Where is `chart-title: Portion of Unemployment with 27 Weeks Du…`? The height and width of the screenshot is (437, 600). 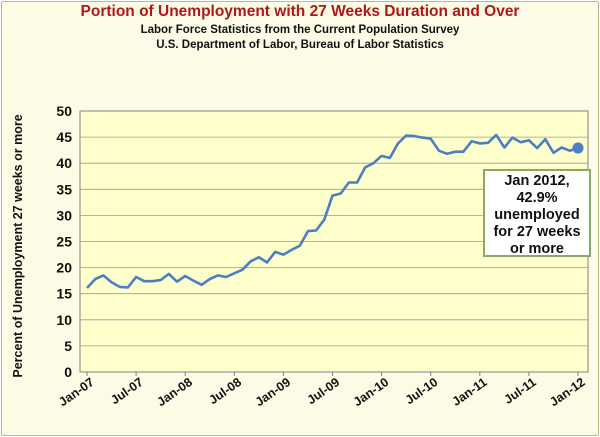 chart-title: Portion of Unemployment with 27 Weeks Du… is located at coordinates (300, 11).